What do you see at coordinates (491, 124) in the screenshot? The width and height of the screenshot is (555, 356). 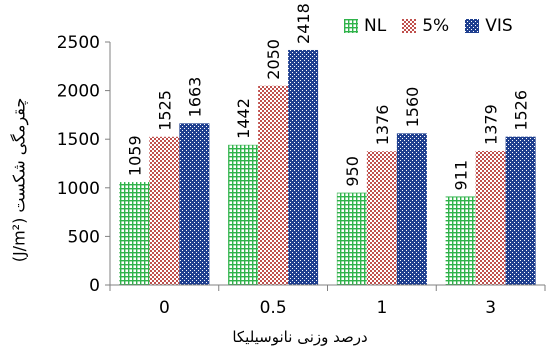 I see `data-label: 1379` at bounding box center [491, 124].